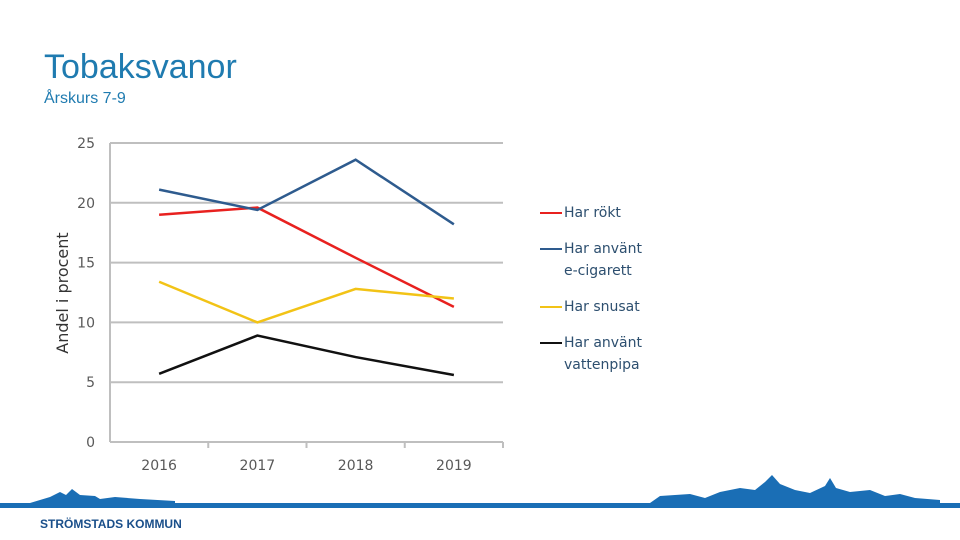  What do you see at coordinates (86, 323) in the screenshot?
I see `y-tick-label: 10` at bounding box center [86, 323].